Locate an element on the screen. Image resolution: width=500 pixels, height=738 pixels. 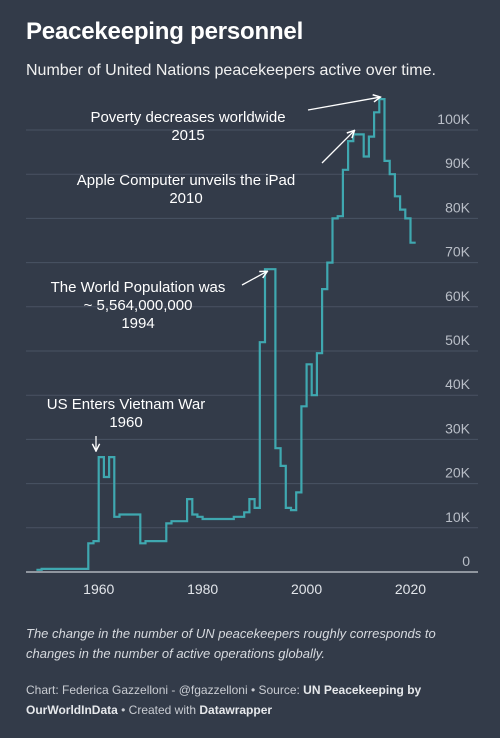
annotation-text: Apple Computer unveils the iPad 2010 is located at coordinates (186, 189).